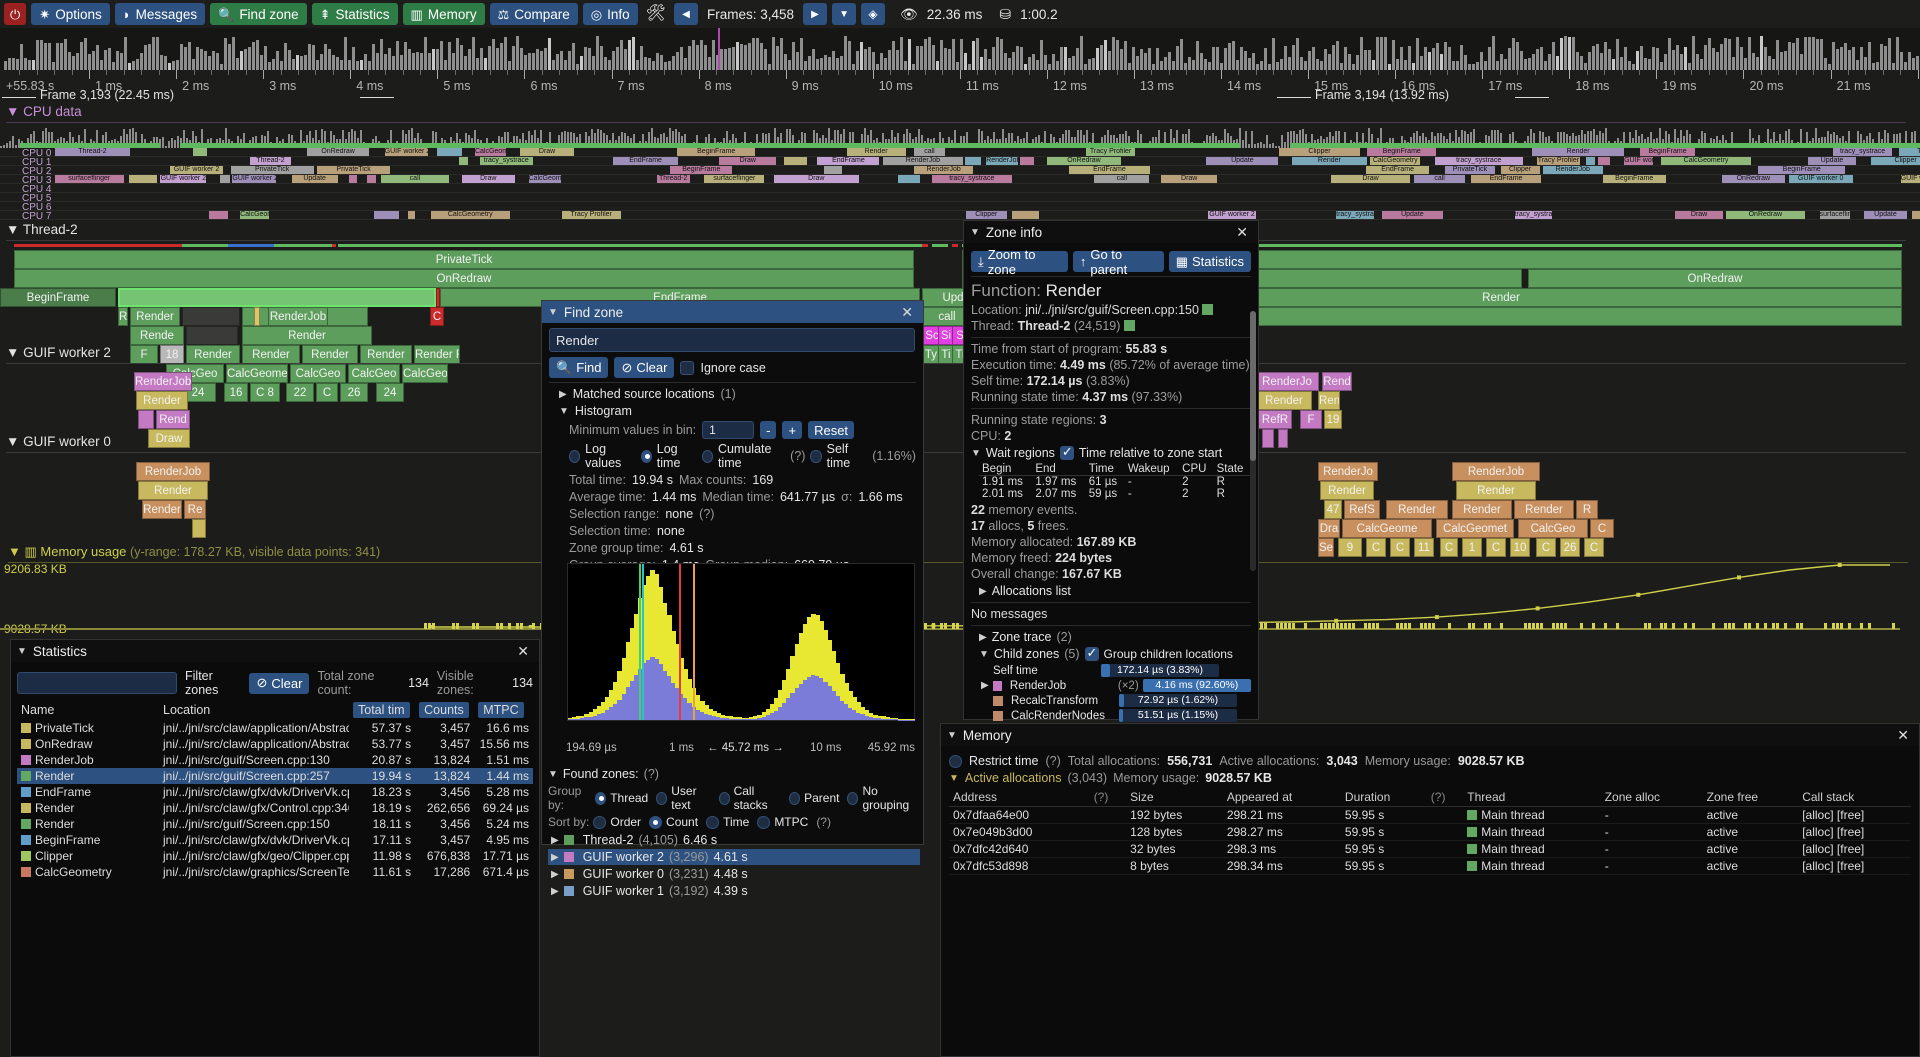 The image size is (1920, 1057). I want to click on zone-info-titlebar: ▼ Zone info ✕, so click(1111, 232).